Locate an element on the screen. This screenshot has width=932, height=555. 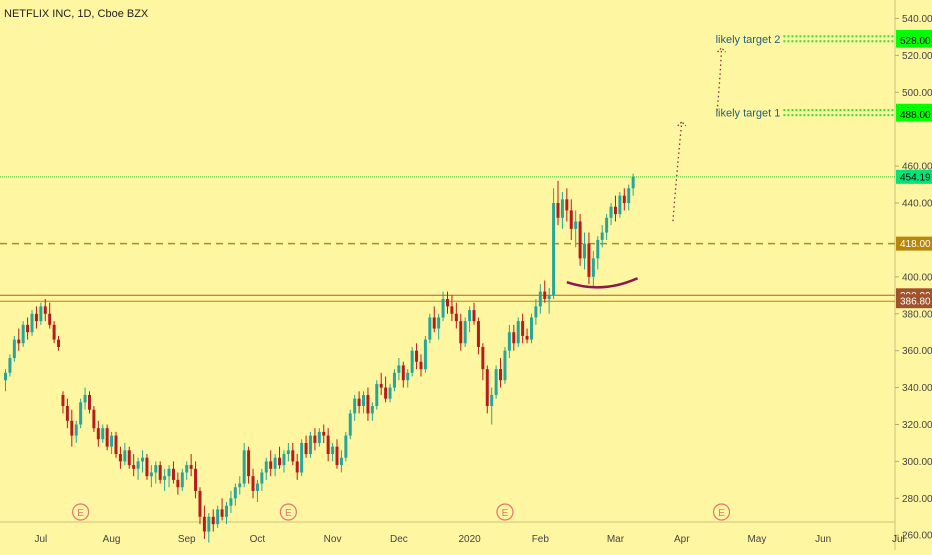
x-tick-label-10: May is located at coordinates (756, 539).